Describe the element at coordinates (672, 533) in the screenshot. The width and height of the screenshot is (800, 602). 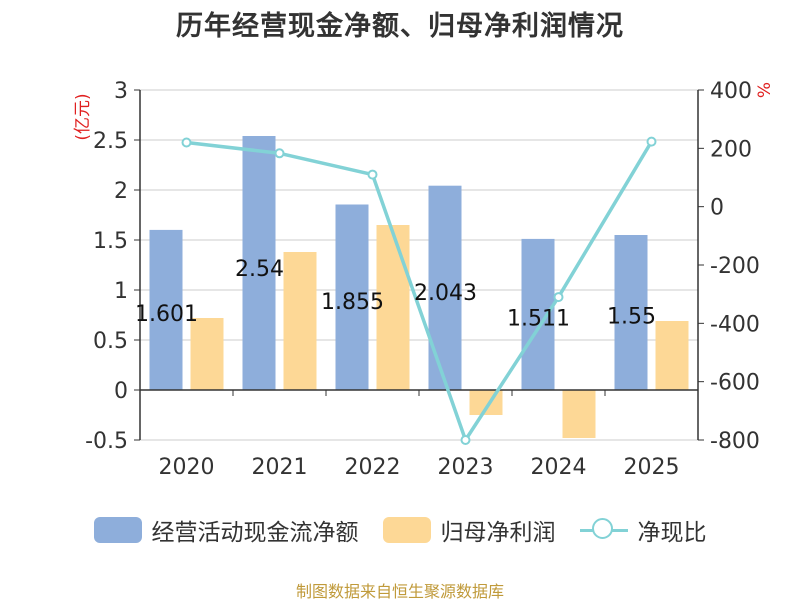
I see `legend-label-ratio: 净现比` at that location.